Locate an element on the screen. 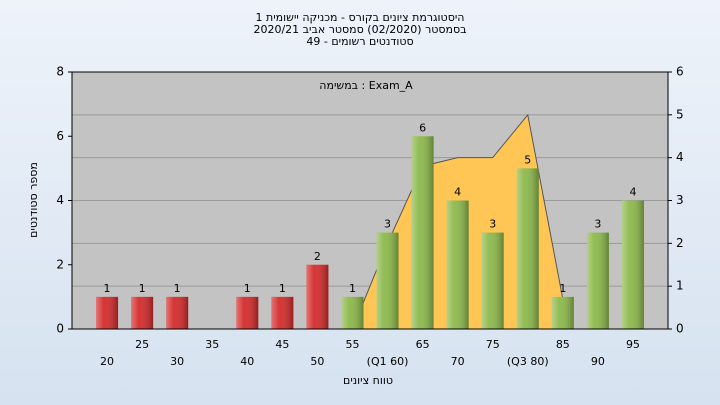 This screenshot has width=720, height=405. chart-title: בסמסטר (02/2020) סמסטר אביב 2020/21 is located at coordinates (359, 29).